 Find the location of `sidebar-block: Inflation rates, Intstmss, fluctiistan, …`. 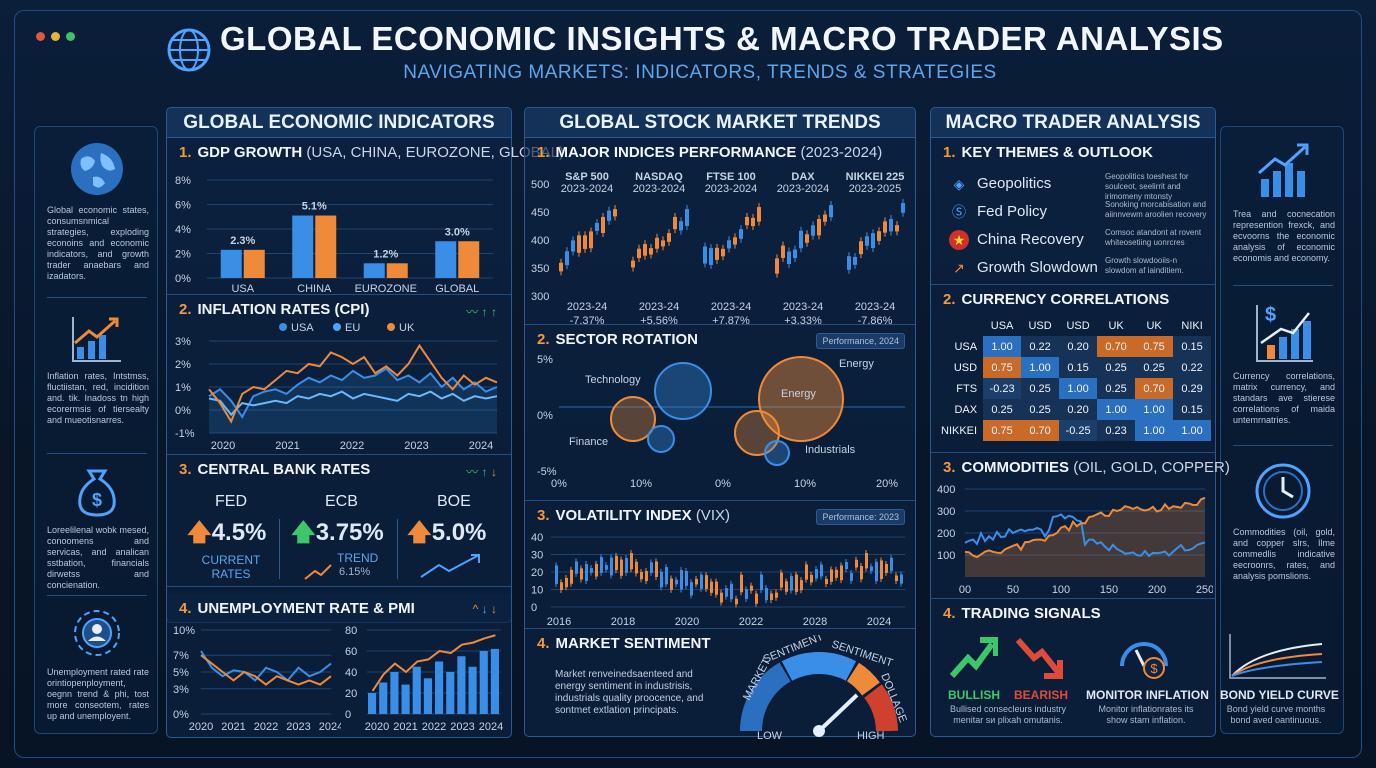

sidebar-block: Inflation rates, Intstmss, fluctiistan, … is located at coordinates (97, 369).